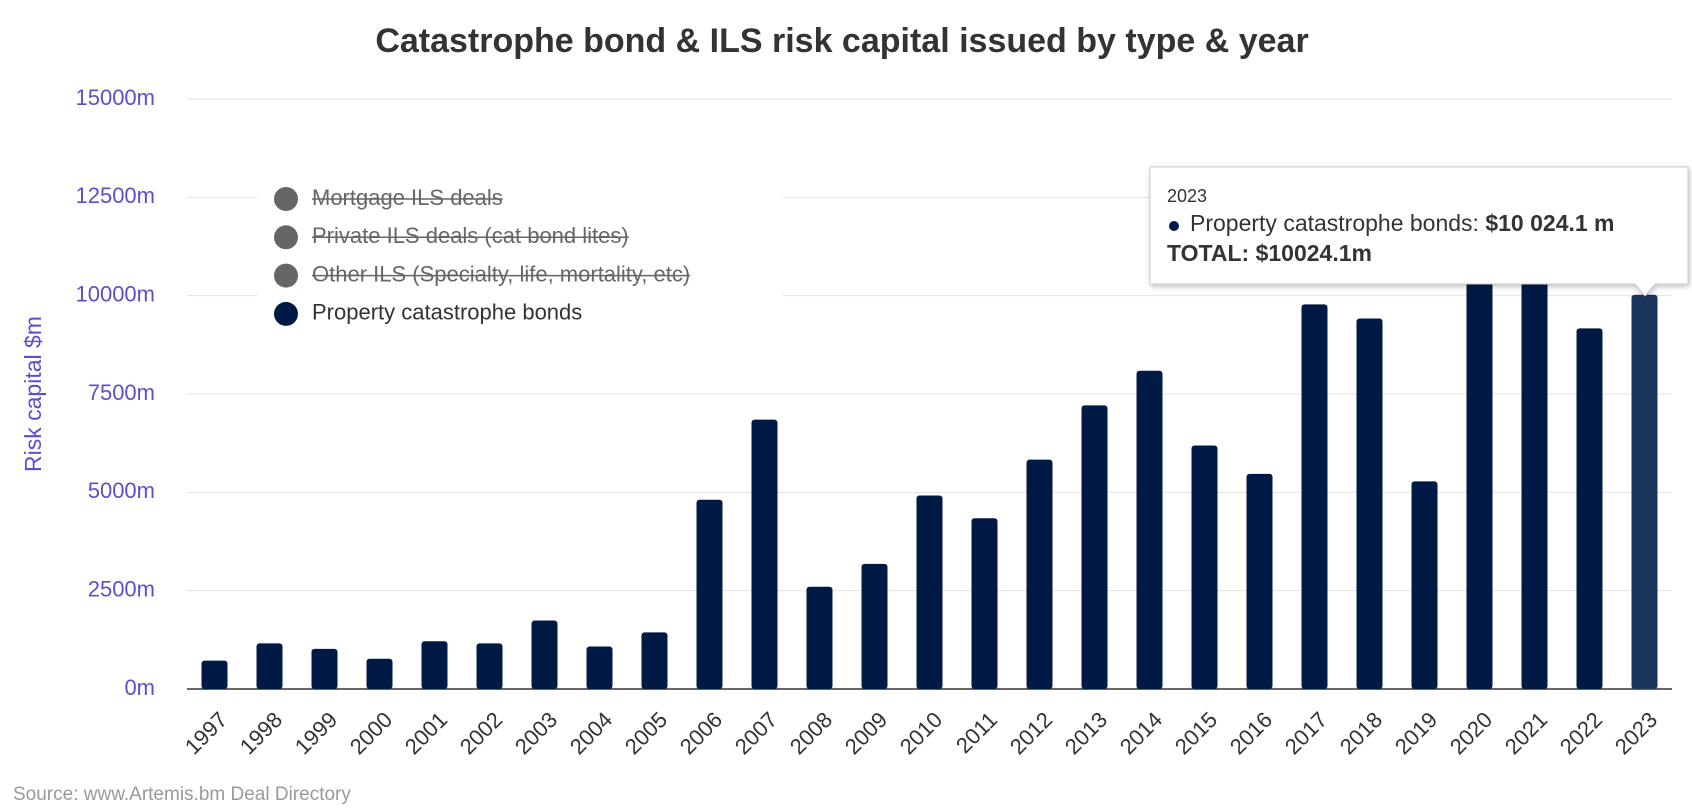 The height and width of the screenshot is (810, 1692). Describe the element at coordinates (1187, 196) in the screenshot. I see `tooltip-category: 2023` at that location.